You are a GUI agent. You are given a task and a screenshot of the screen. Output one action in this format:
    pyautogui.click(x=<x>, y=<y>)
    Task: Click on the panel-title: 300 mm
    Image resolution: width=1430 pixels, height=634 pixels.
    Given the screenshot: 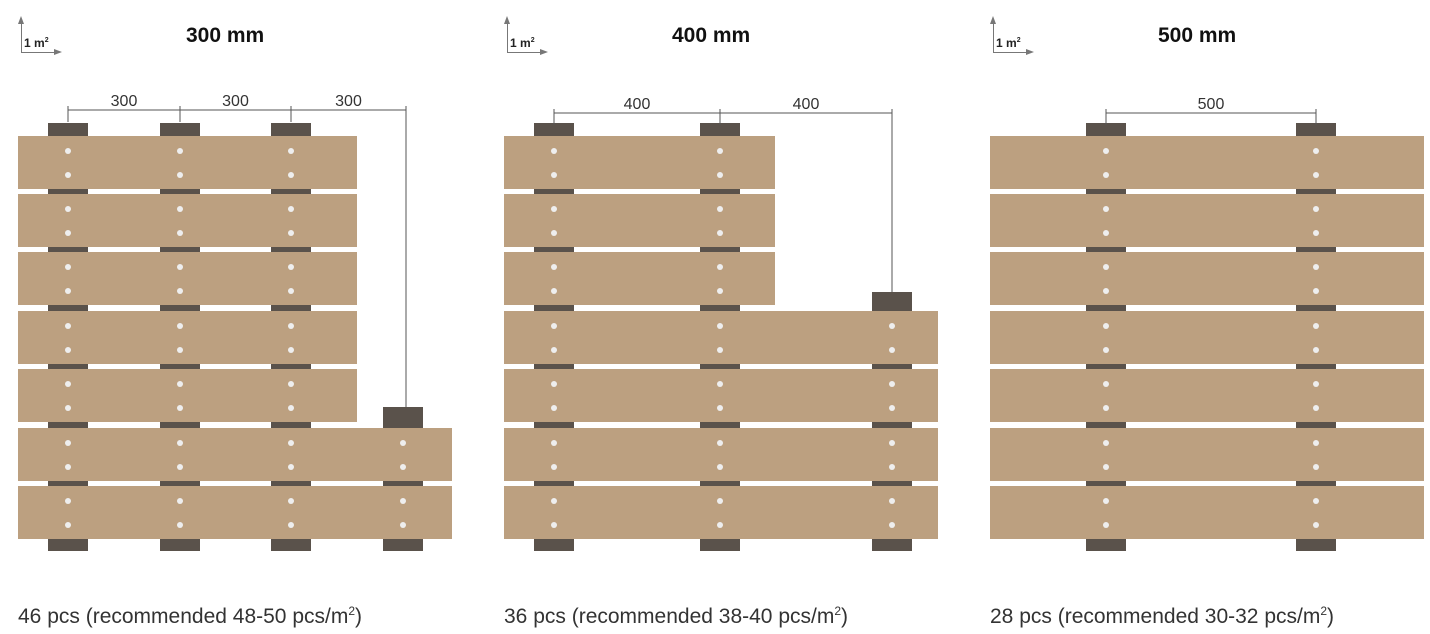 What is the action you would take?
    pyautogui.click(x=225, y=35)
    